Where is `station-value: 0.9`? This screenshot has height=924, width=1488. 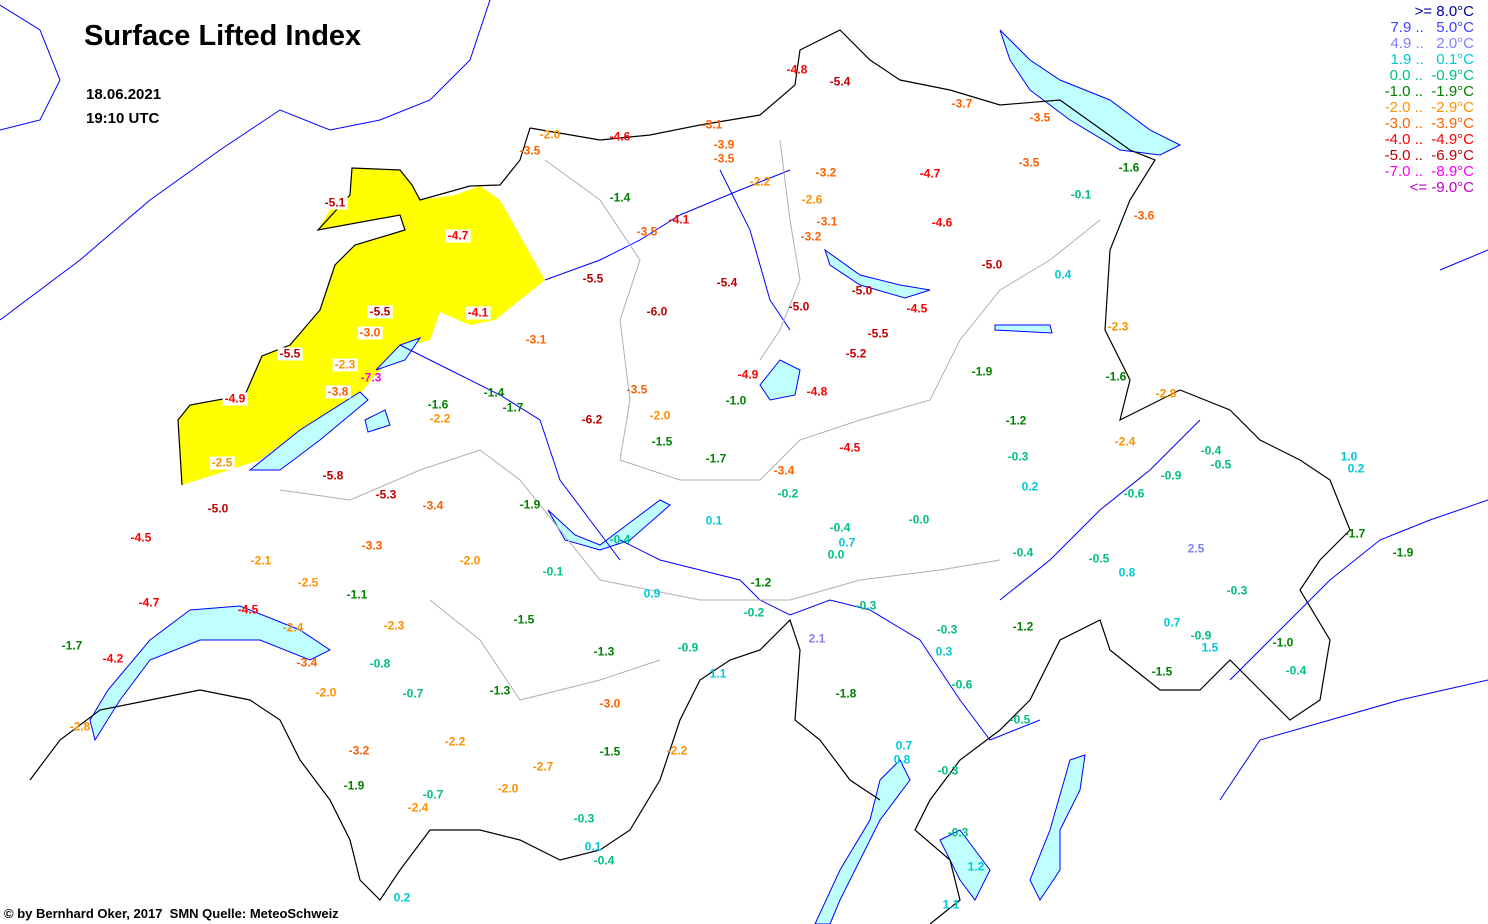
station-value: 0.9 is located at coordinates (652, 593).